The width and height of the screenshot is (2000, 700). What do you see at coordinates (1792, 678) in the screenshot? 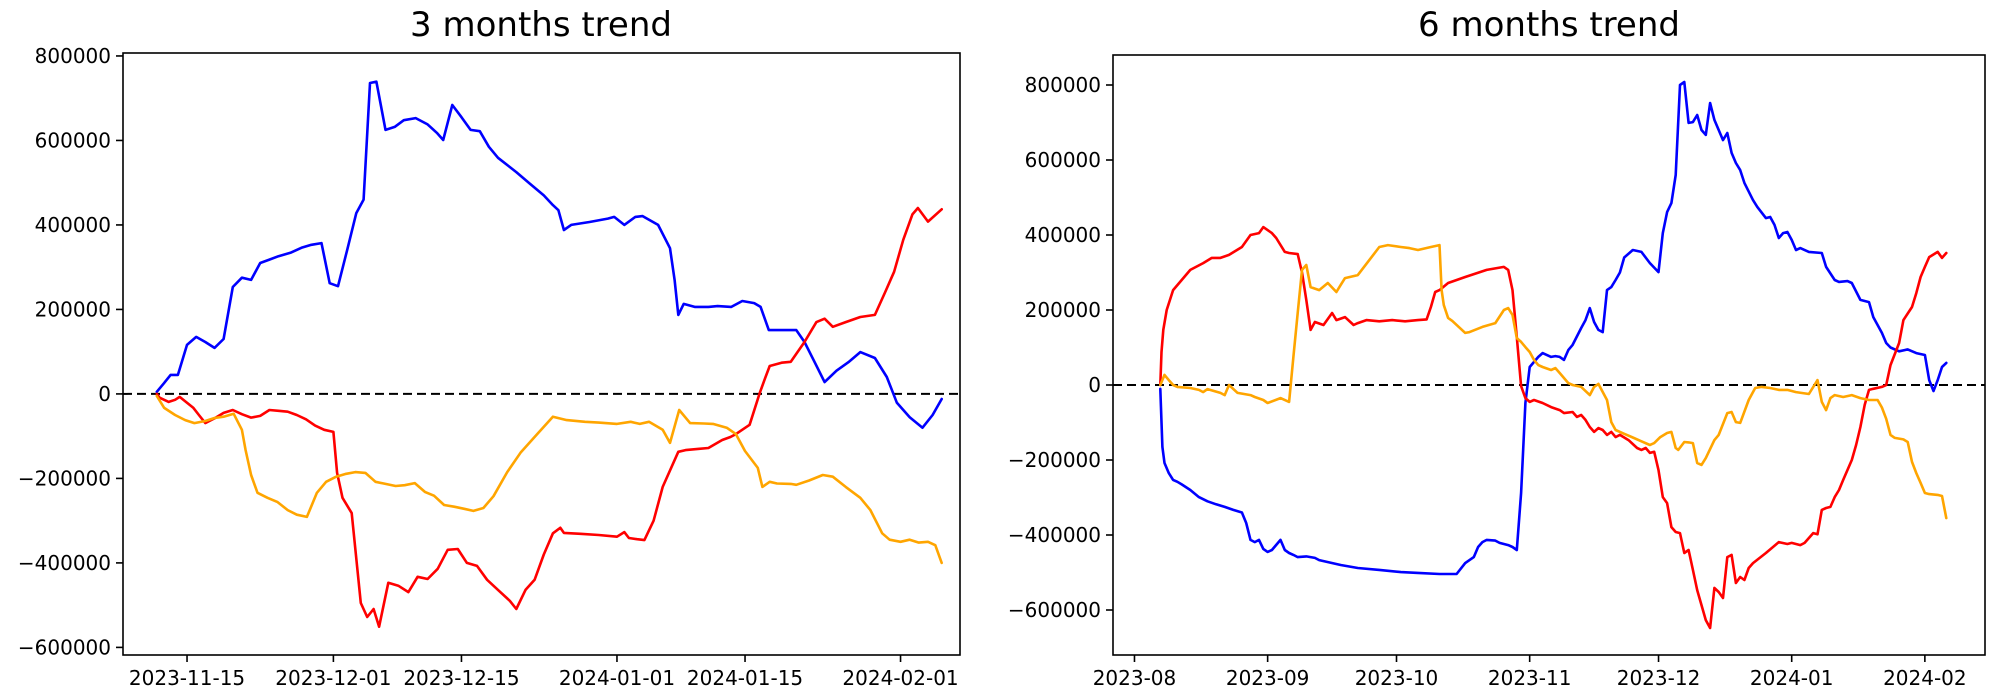
I see `x-tick-label: 2024-01` at bounding box center [1792, 678].